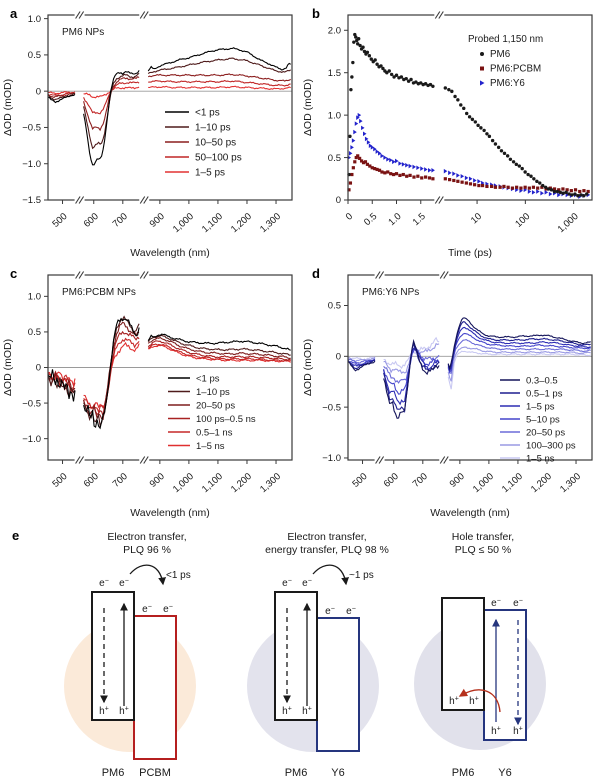 This screenshot has height=784, width=600. What do you see at coordinates (113, 773) in the screenshot?
I see `donor-name: PM6` at bounding box center [113, 773].